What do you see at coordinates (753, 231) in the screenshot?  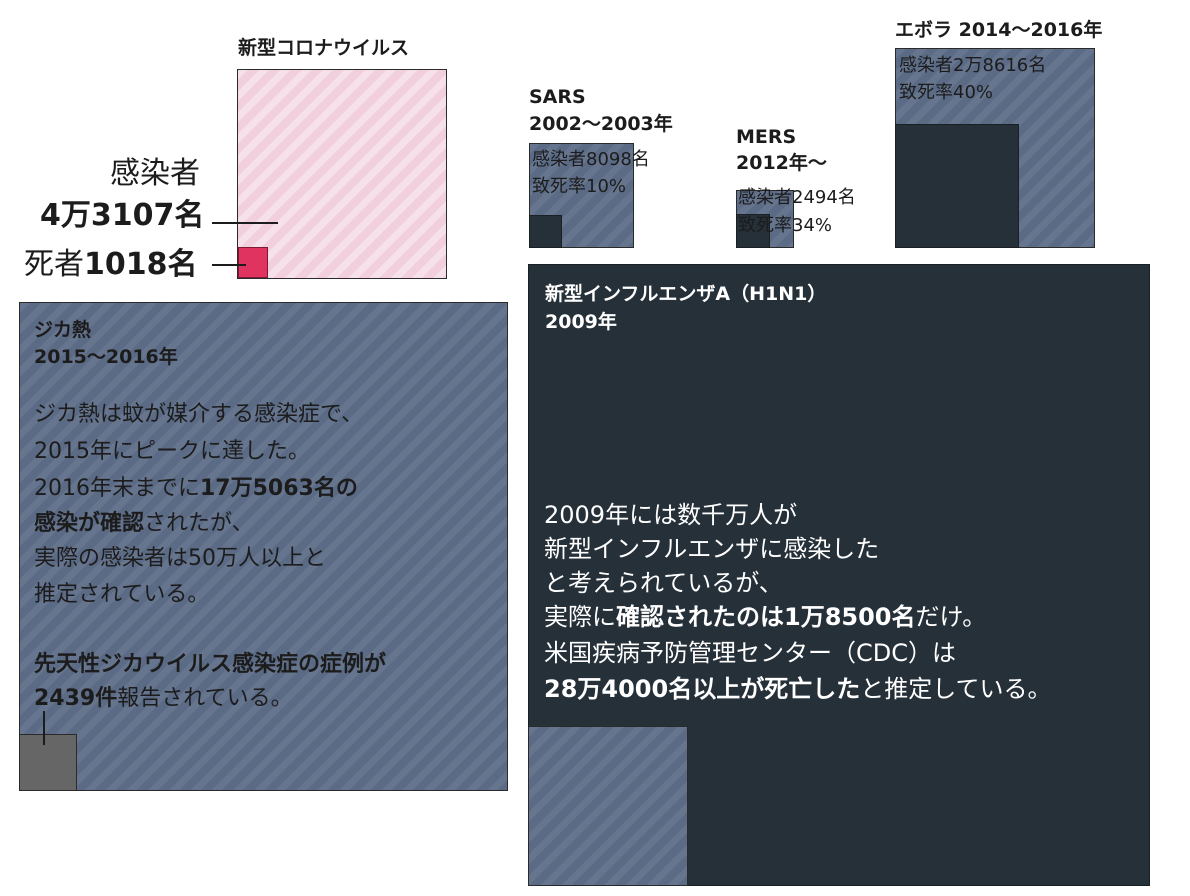 I see `mers-deaths-square` at bounding box center [753, 231].